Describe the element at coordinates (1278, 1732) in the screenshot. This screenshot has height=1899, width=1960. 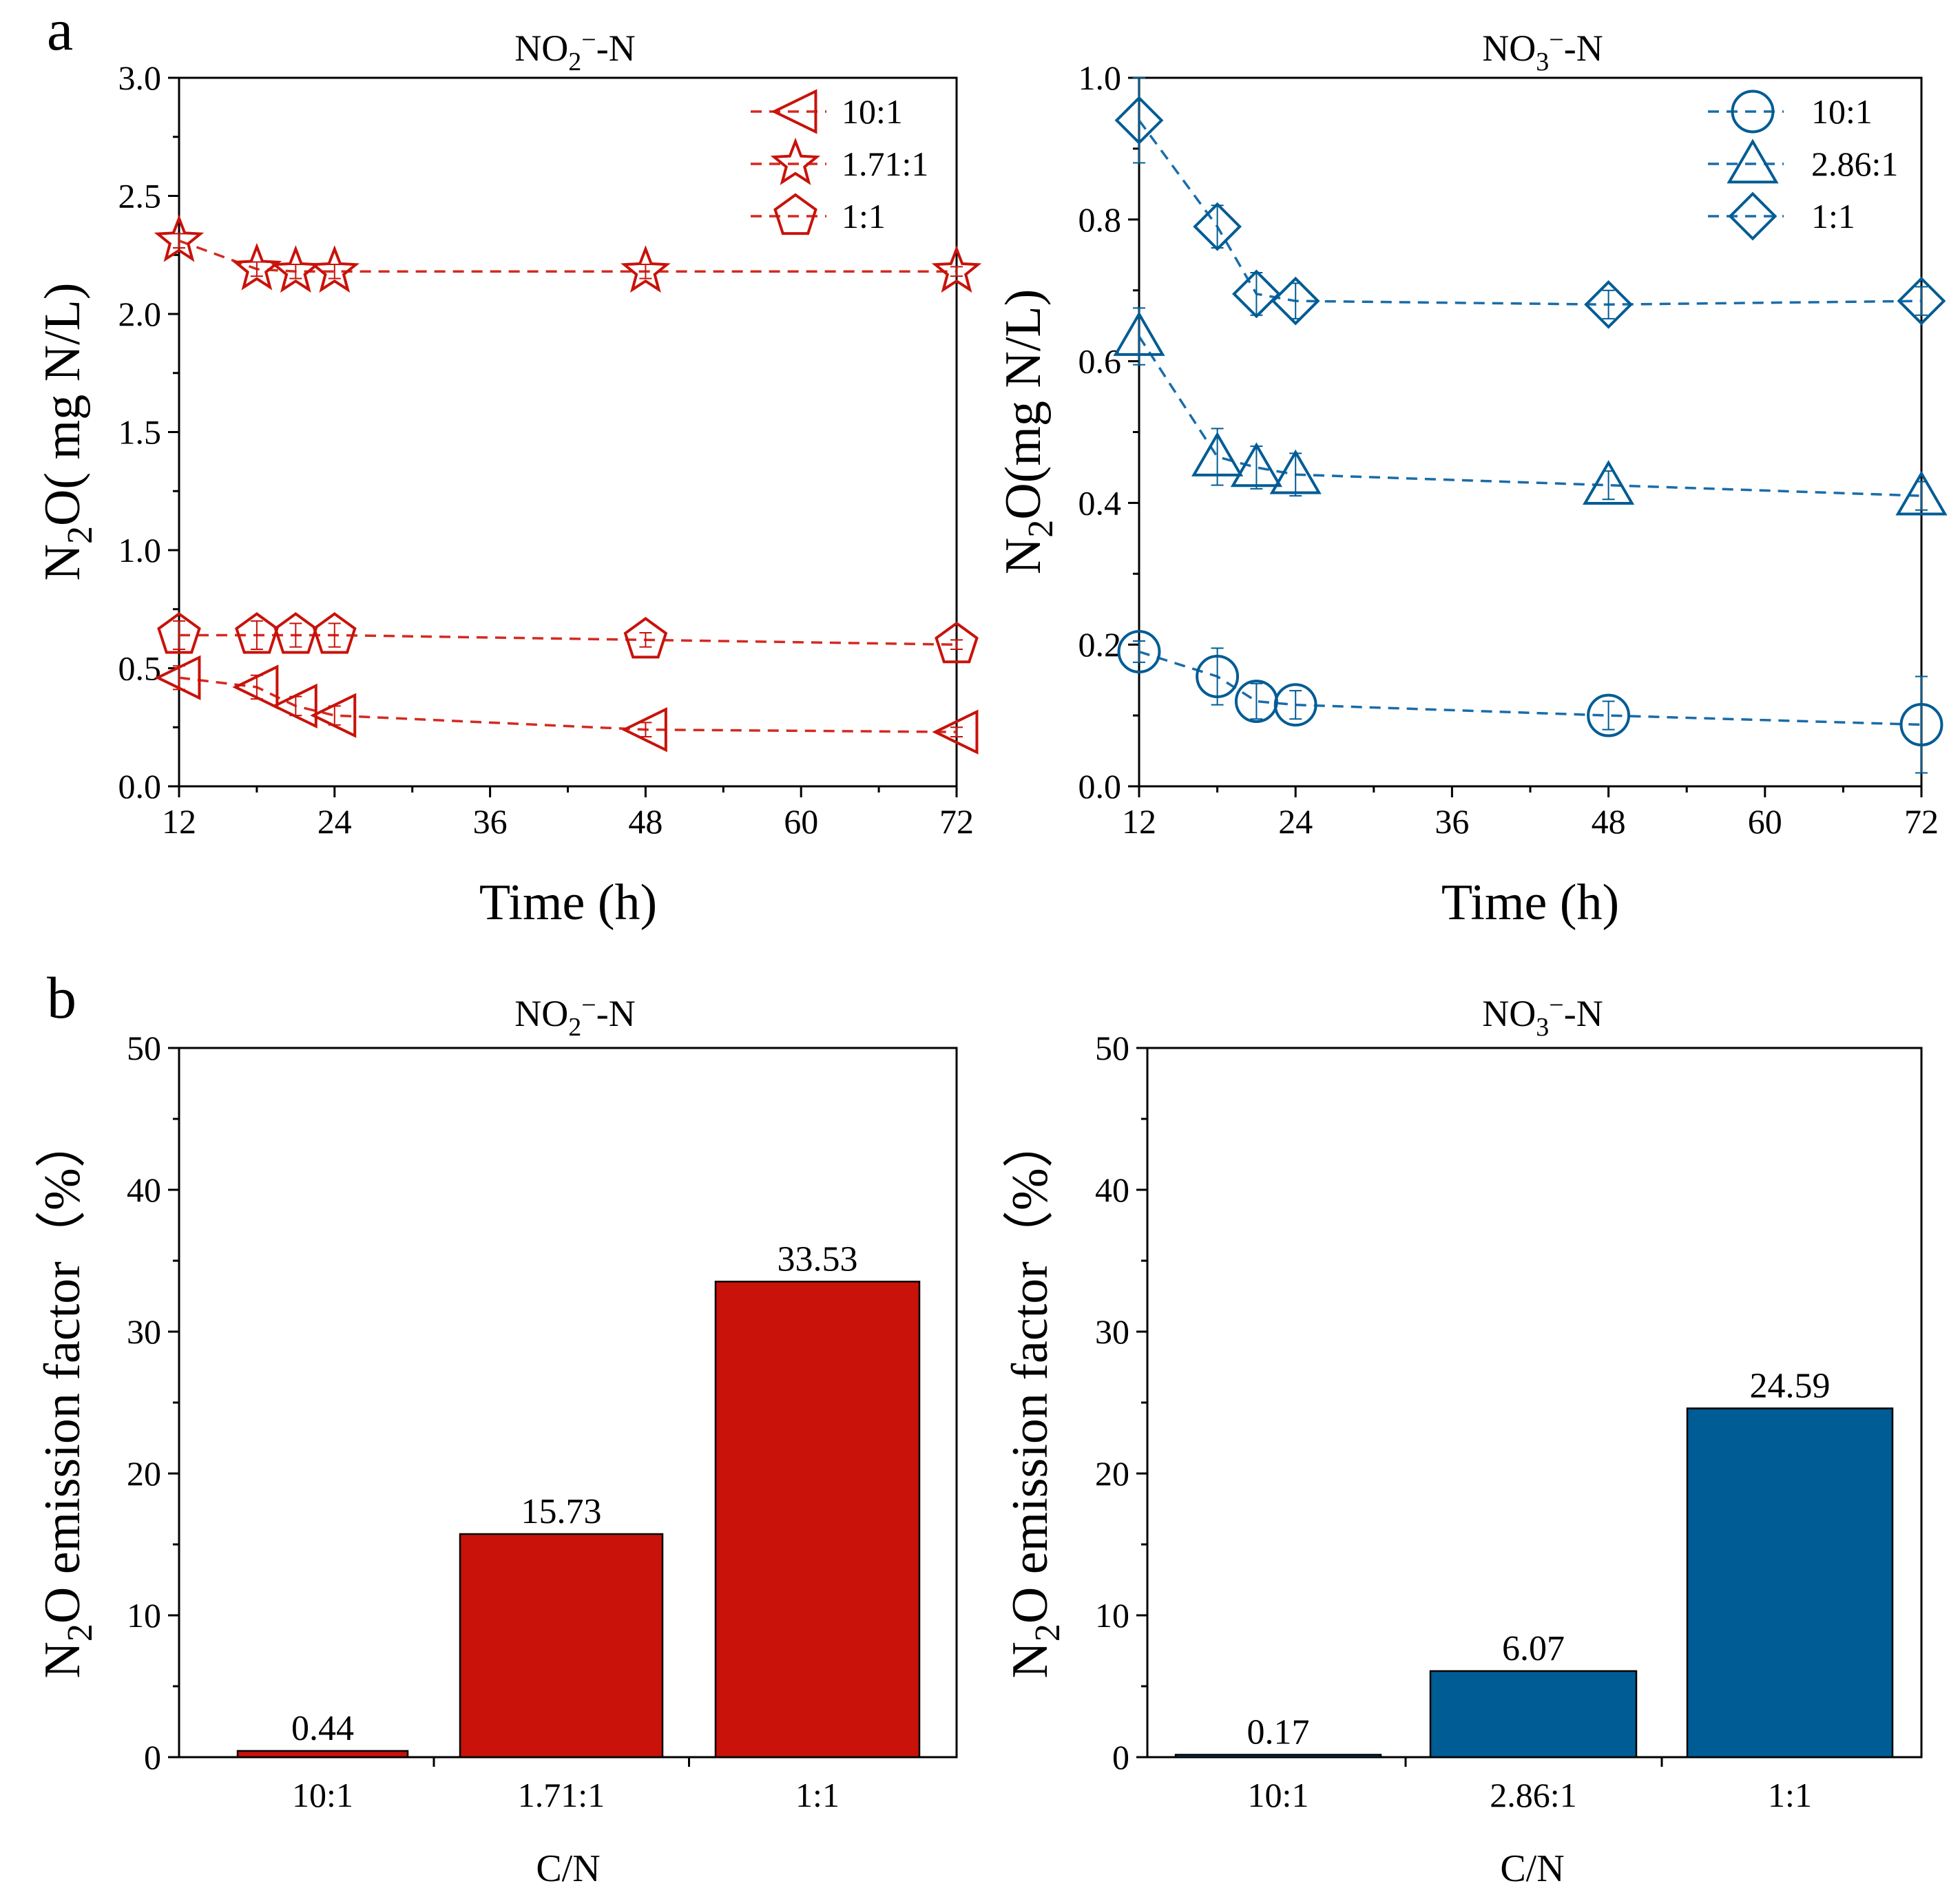
I see `b2-bar-value-label: 0.17` at that location.